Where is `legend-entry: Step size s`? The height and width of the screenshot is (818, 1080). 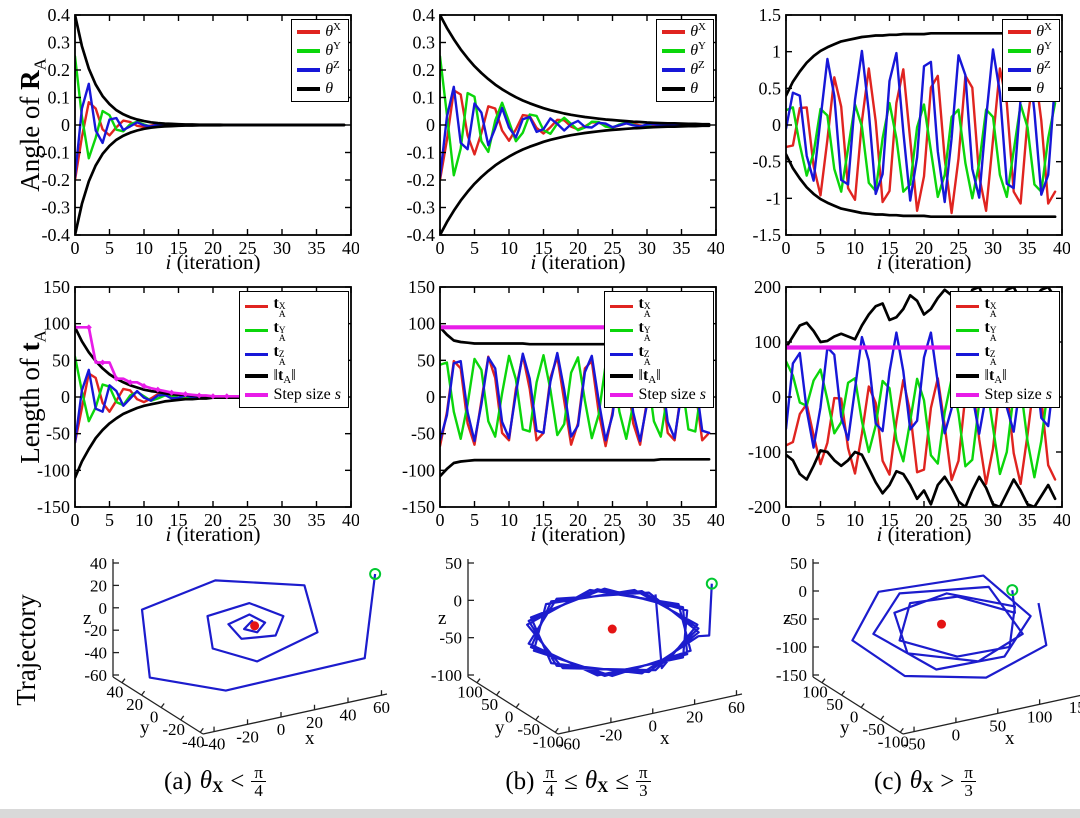 legend-entry: Step size s is located at coordinates (293, 395).